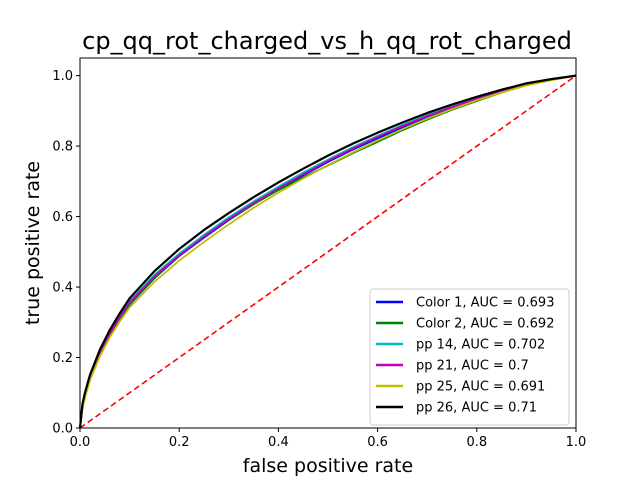  I want to click on y-axis-label: true positive rate, so click(33, 243).